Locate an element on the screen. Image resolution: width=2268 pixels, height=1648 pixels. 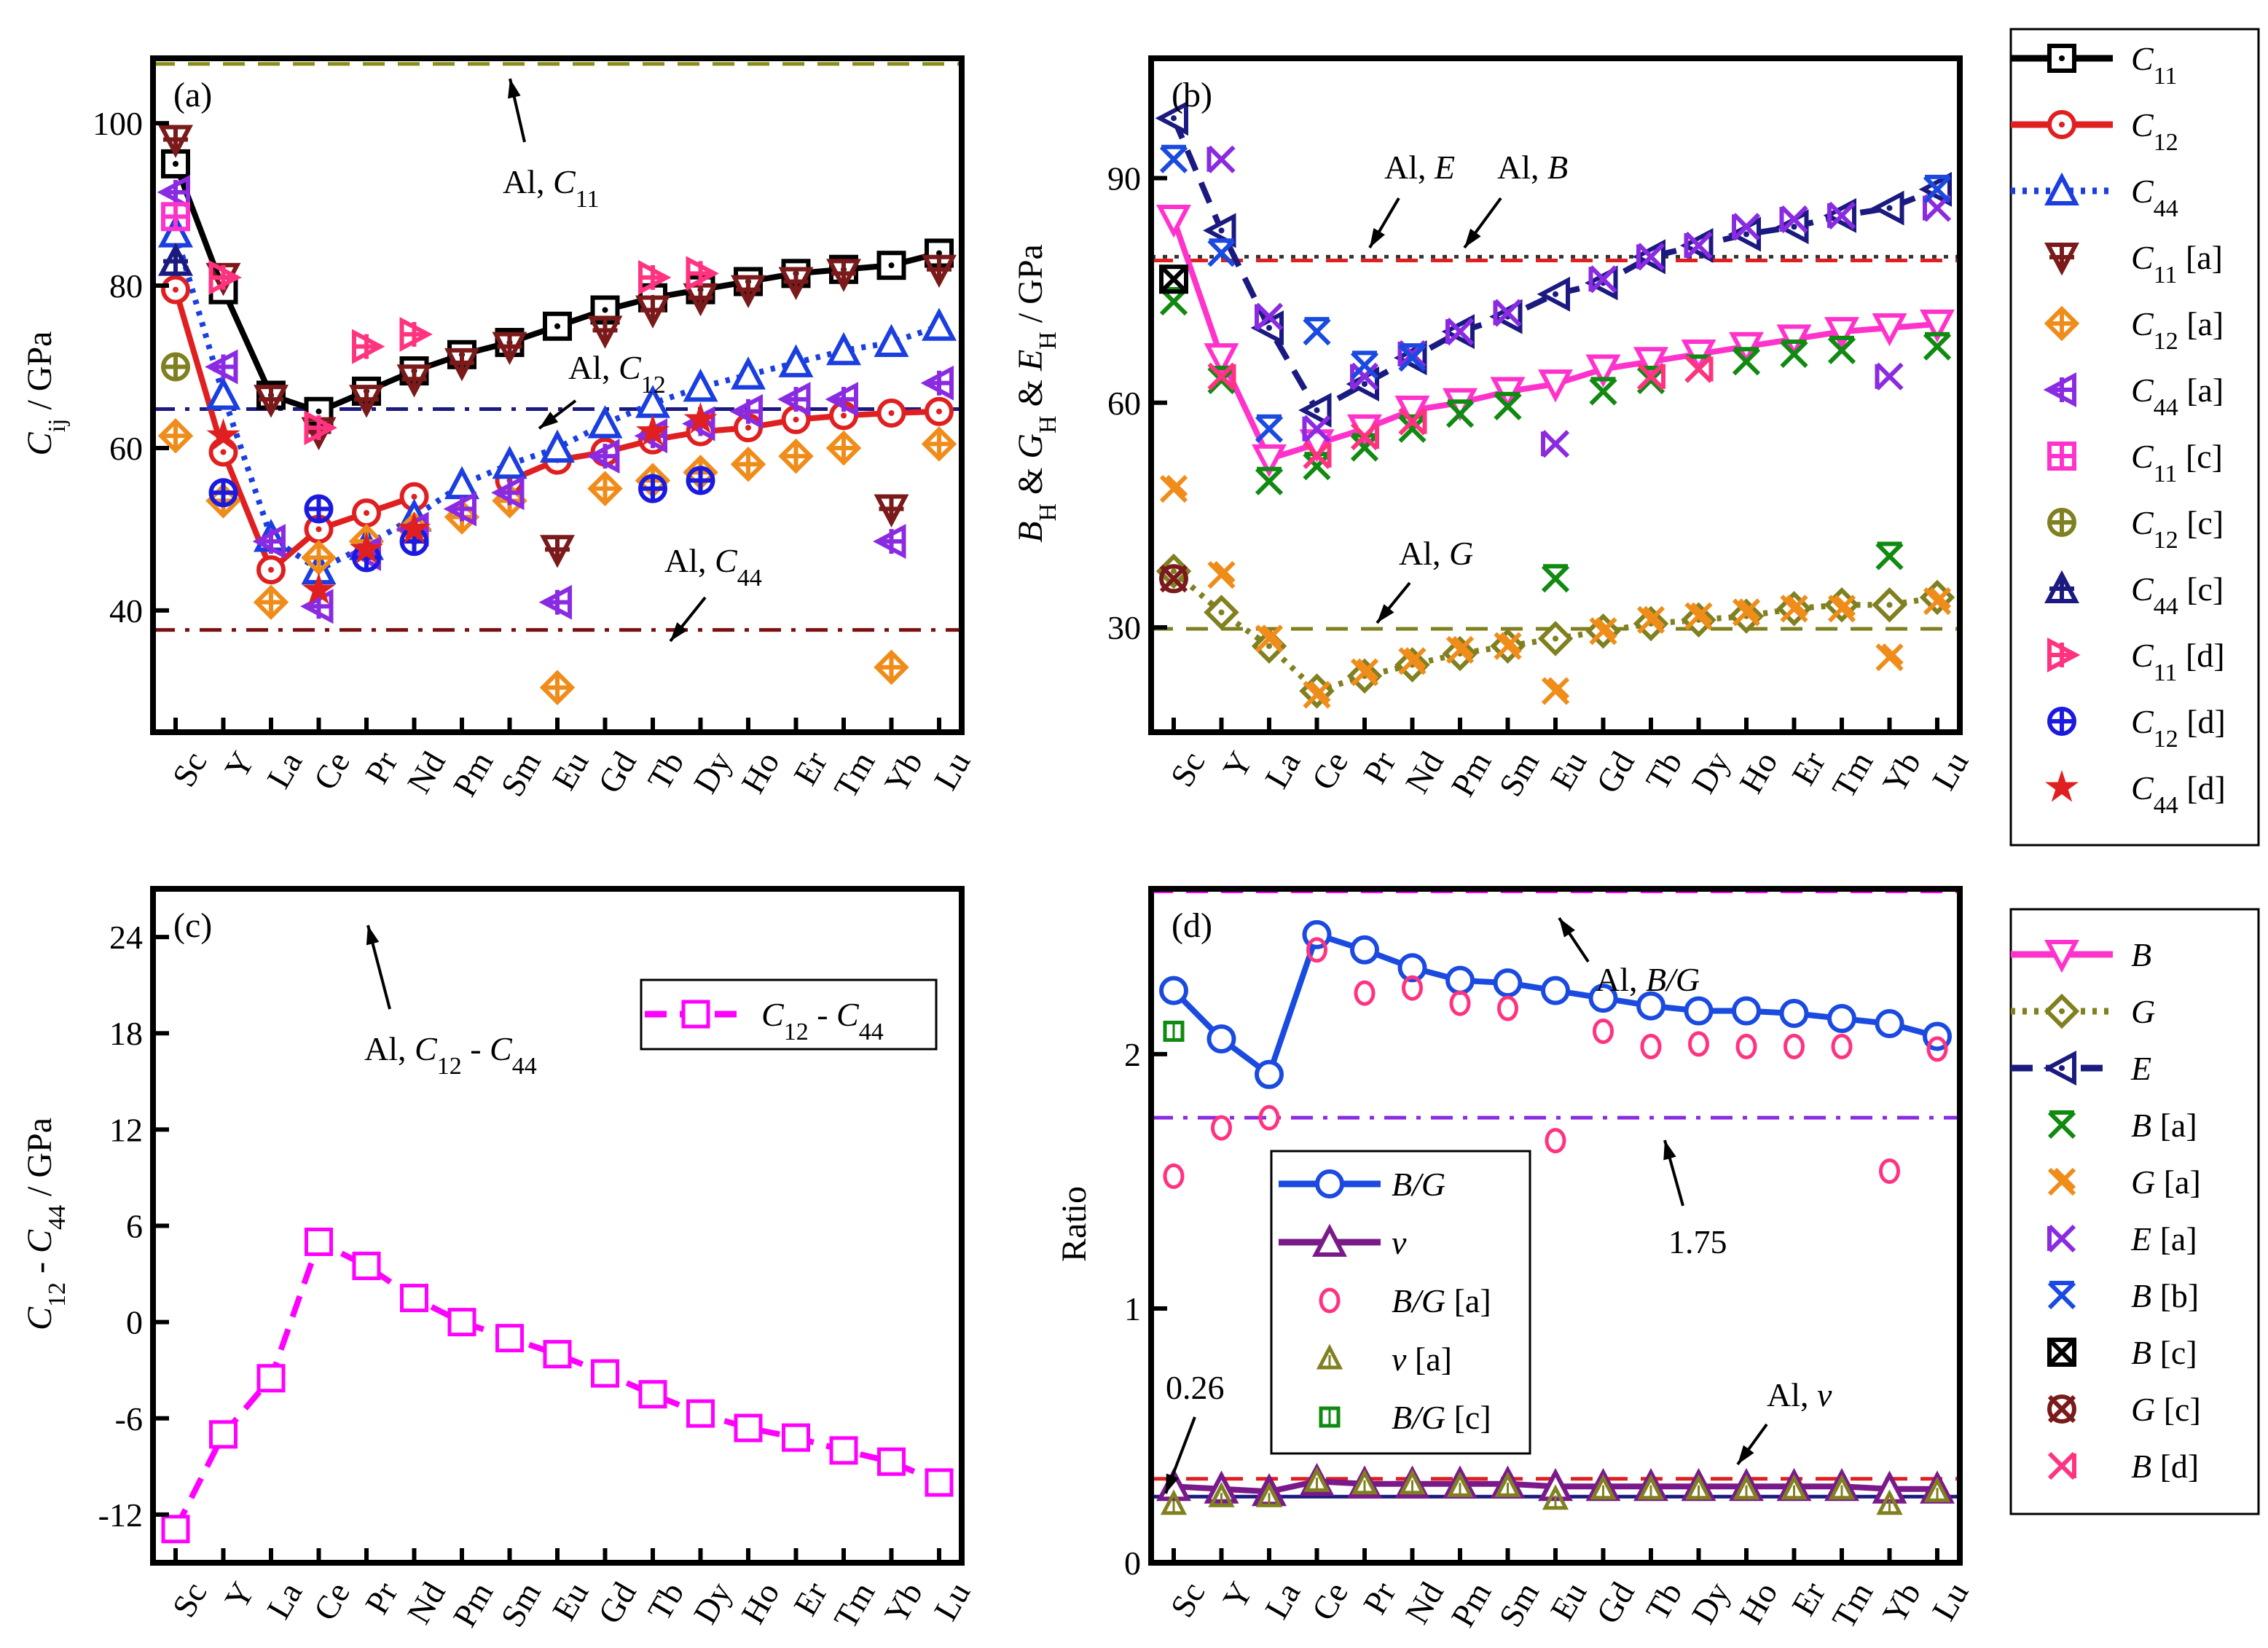
legend-label: B/G [c] is located at coordinates (1441, 1417).